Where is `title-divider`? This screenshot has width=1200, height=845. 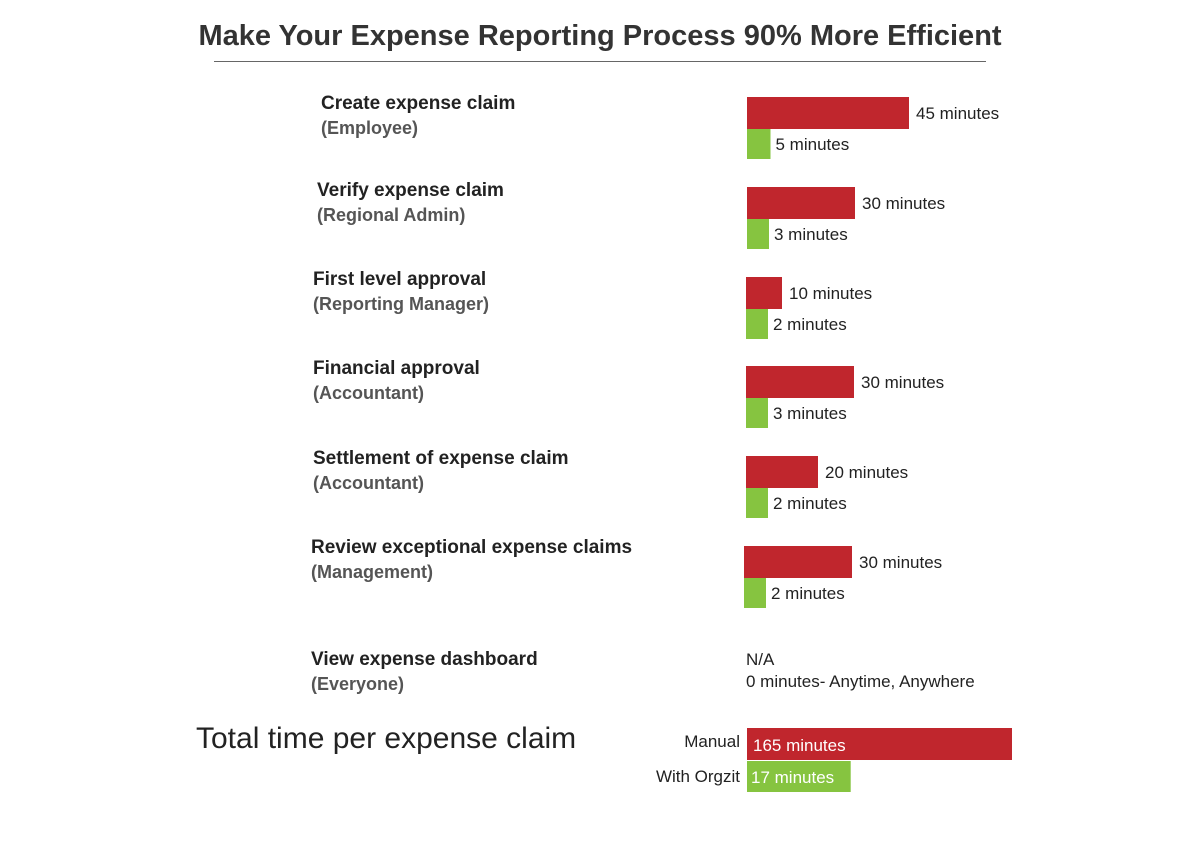 title-divider is located at coordinates (600, 61).